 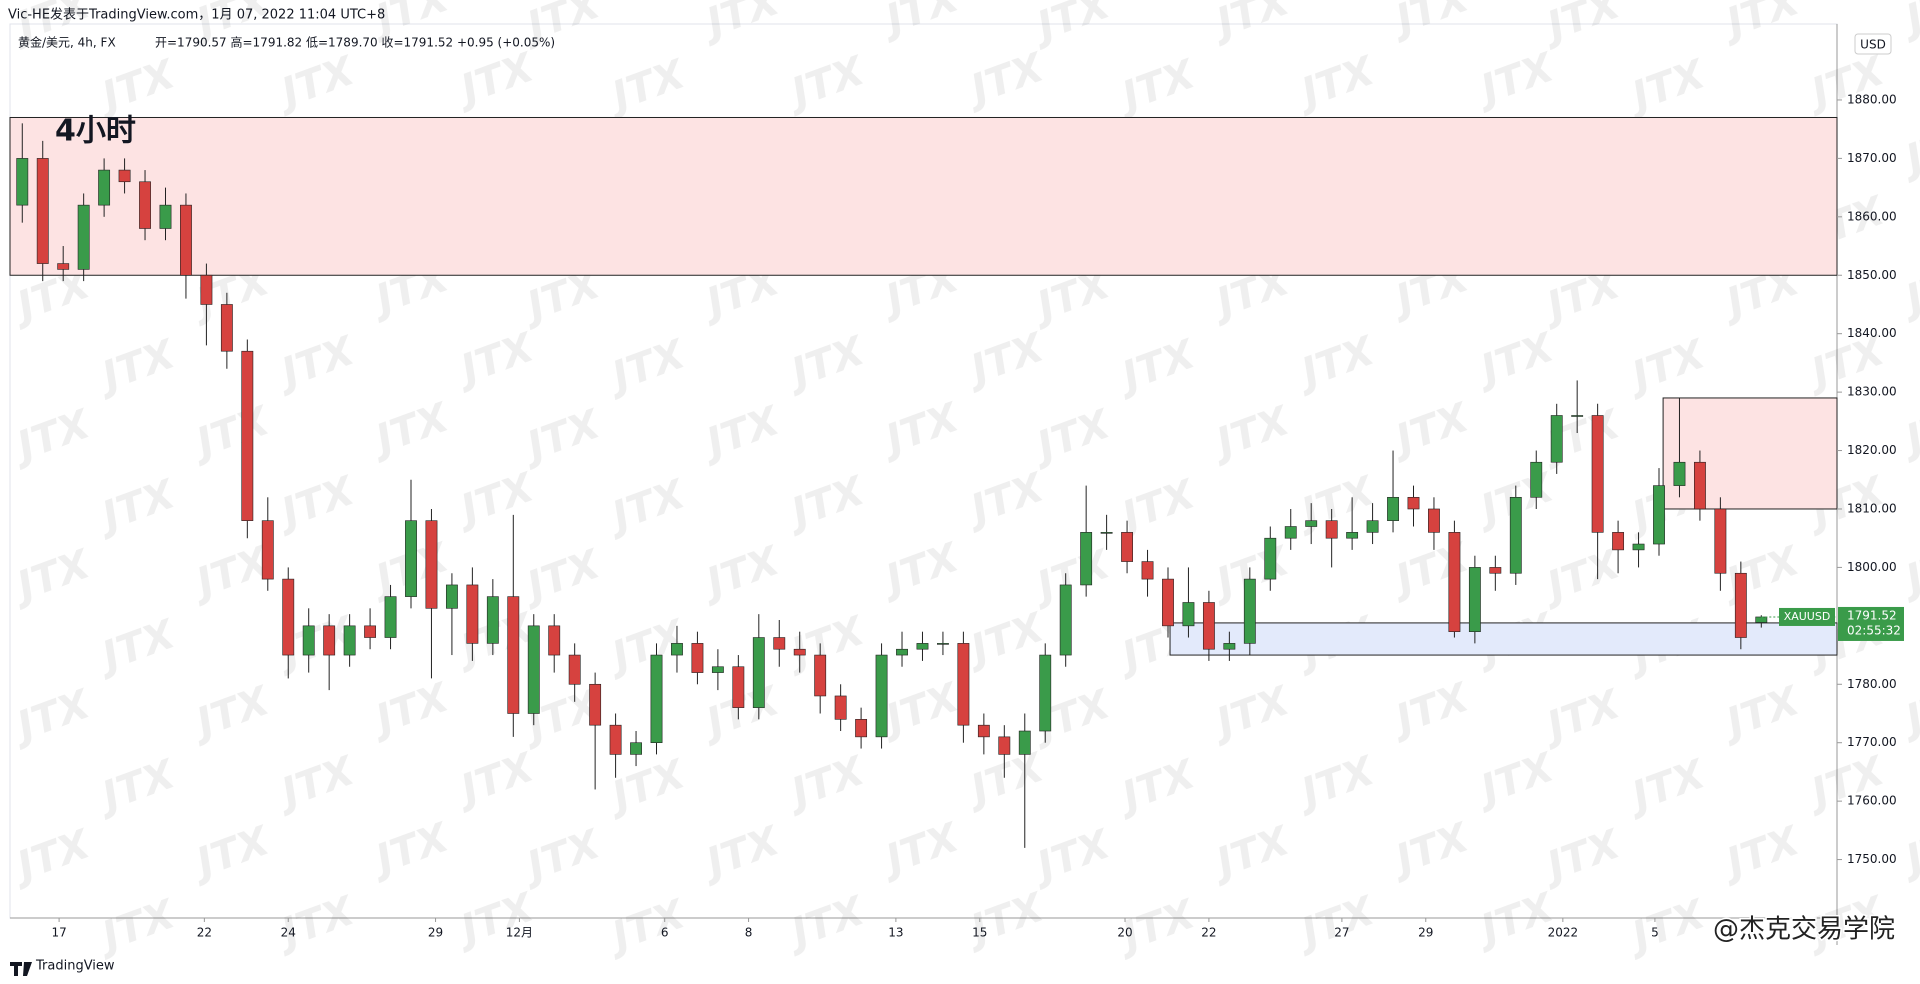 What do you see at coordinates (1872, 216) in the screenshot?
I see `y-tick-label: 1860.00` at bounding box center [1872, 216].